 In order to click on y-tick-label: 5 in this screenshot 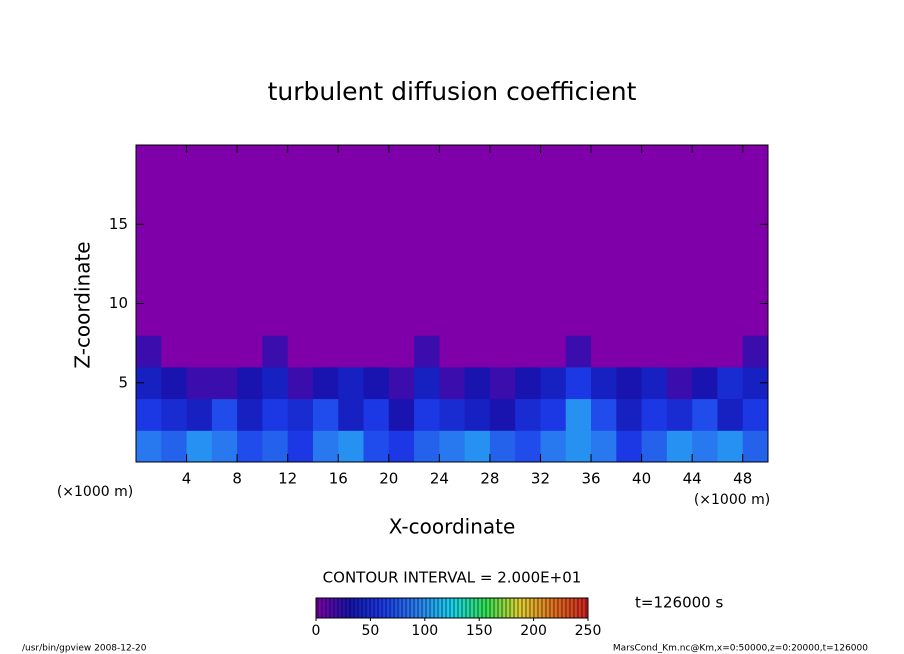, I will do `click(123, 382)`.